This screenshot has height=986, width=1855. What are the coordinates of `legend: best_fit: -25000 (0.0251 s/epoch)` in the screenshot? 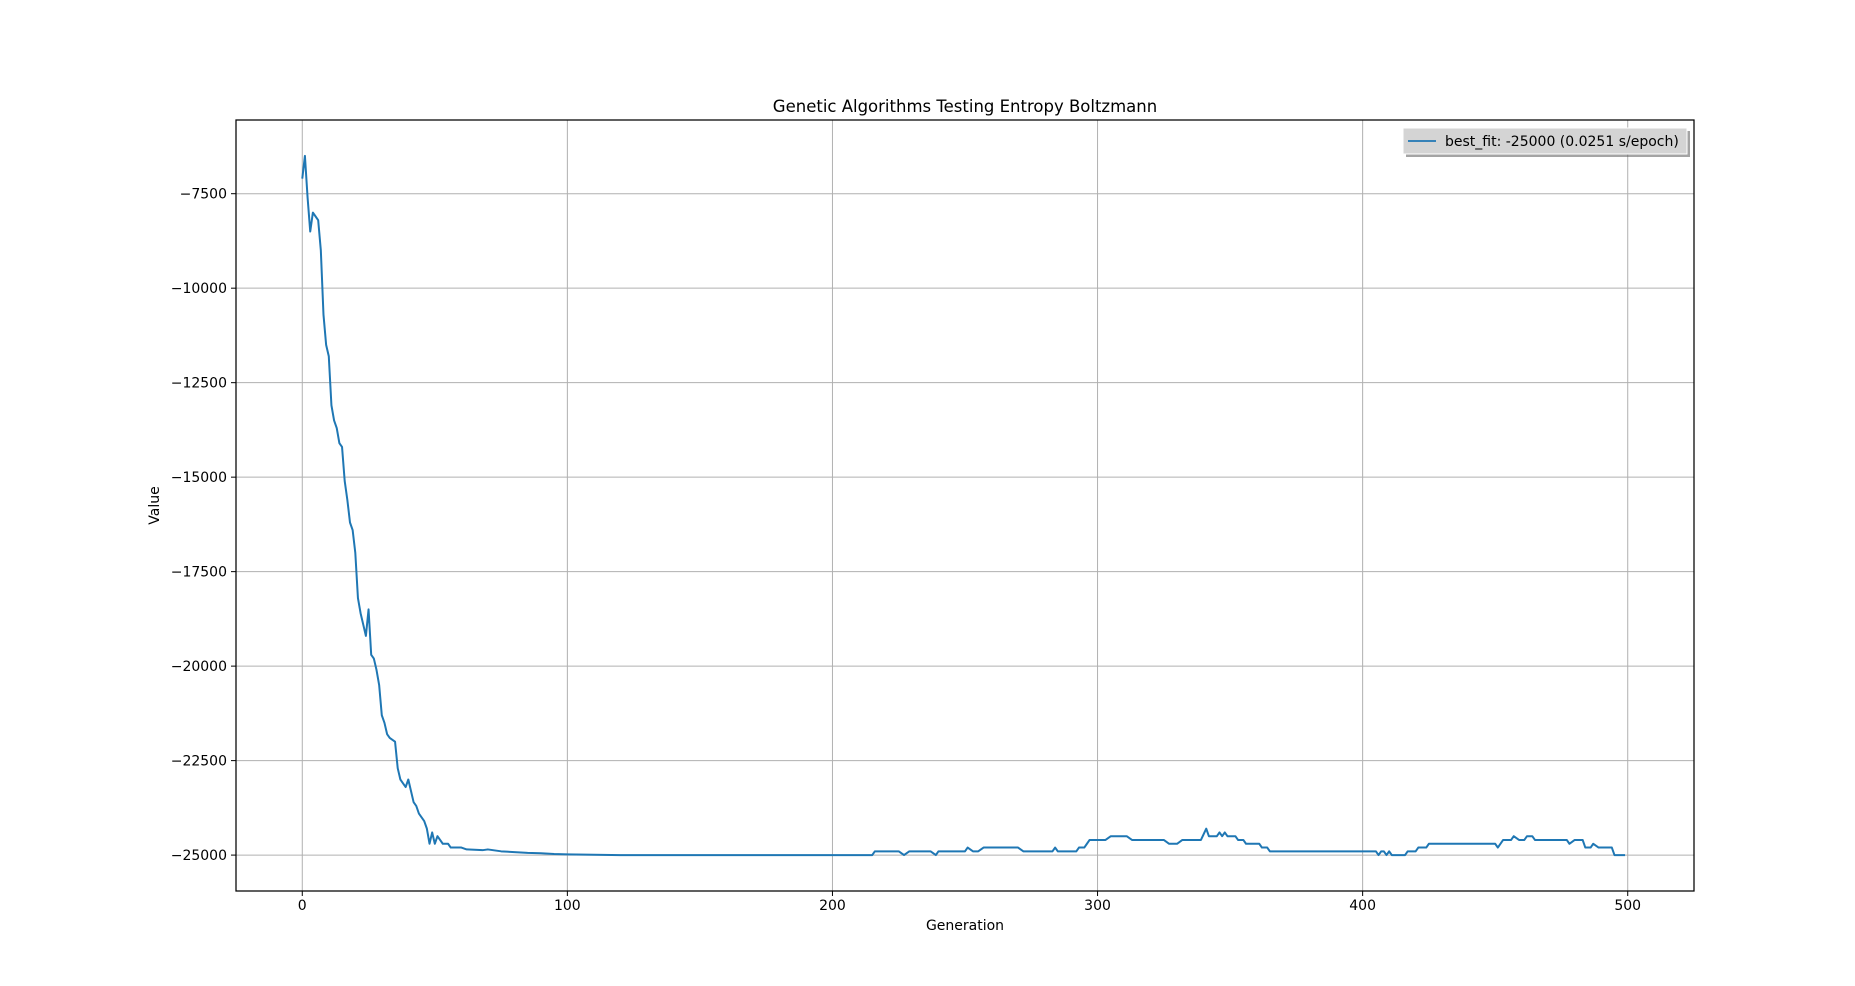 It's located at (1546, 142).